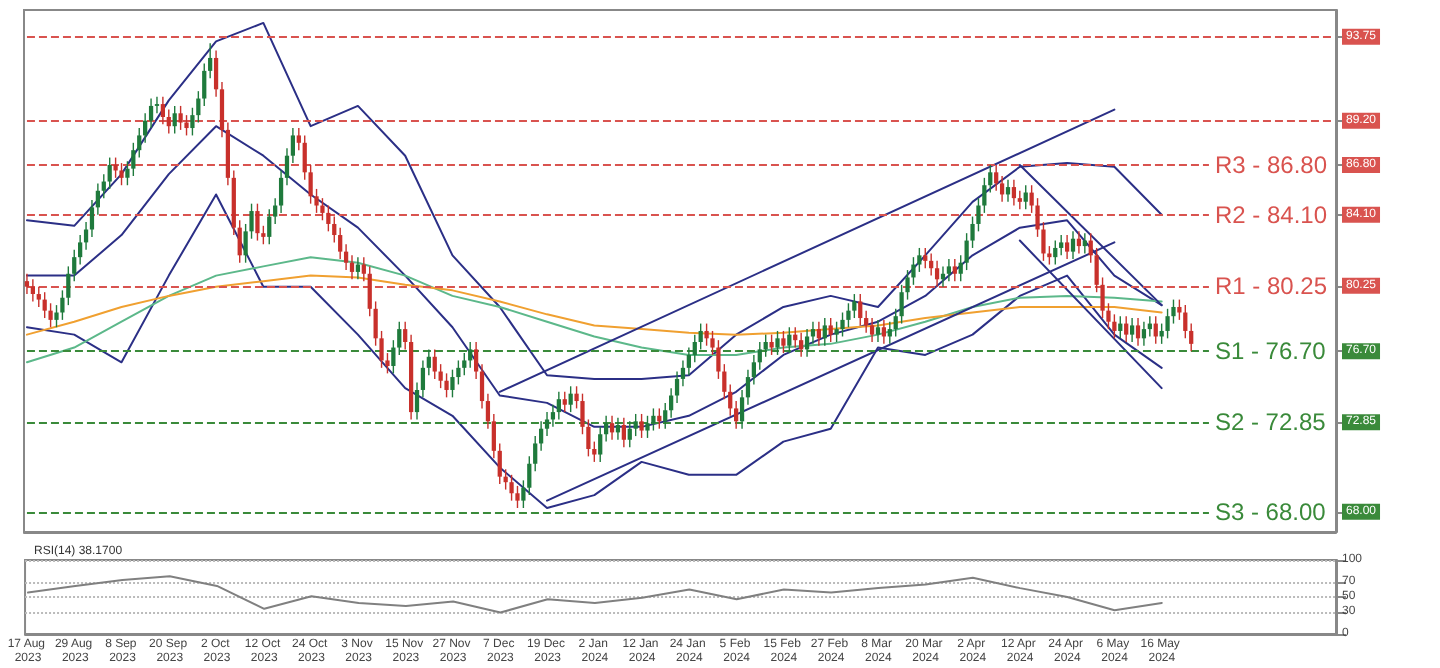 The image size is (1440, 668). Describe the element at coordinates (1271, 214) in the screenshot. I see `ref-line-label: R2 - 84.10` at that location.